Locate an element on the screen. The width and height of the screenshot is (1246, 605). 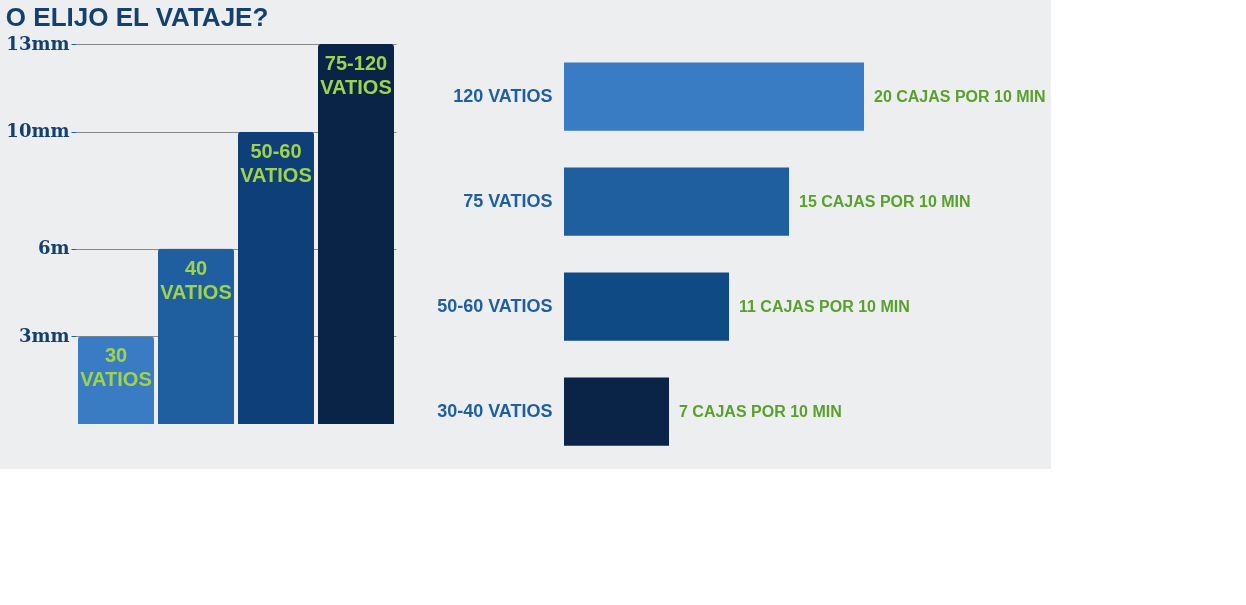
data-label: 11 CAJAS POR 10 MIN is located at coordinates (824, 306).